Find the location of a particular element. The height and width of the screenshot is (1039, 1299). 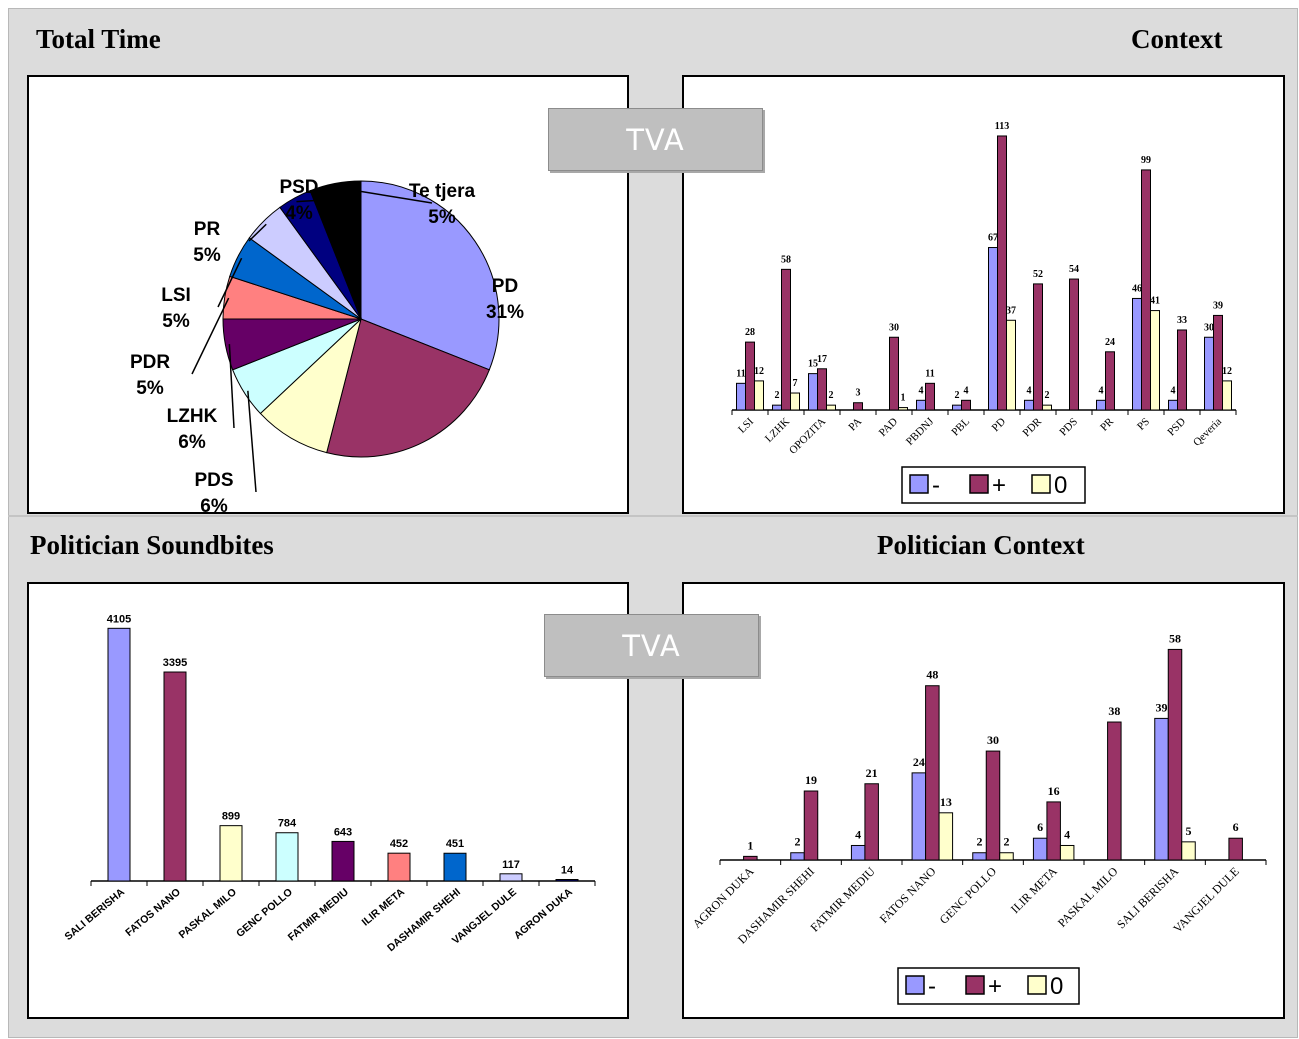

data-label-vangjel-dule: 117 is located at coordinates (511, 865).